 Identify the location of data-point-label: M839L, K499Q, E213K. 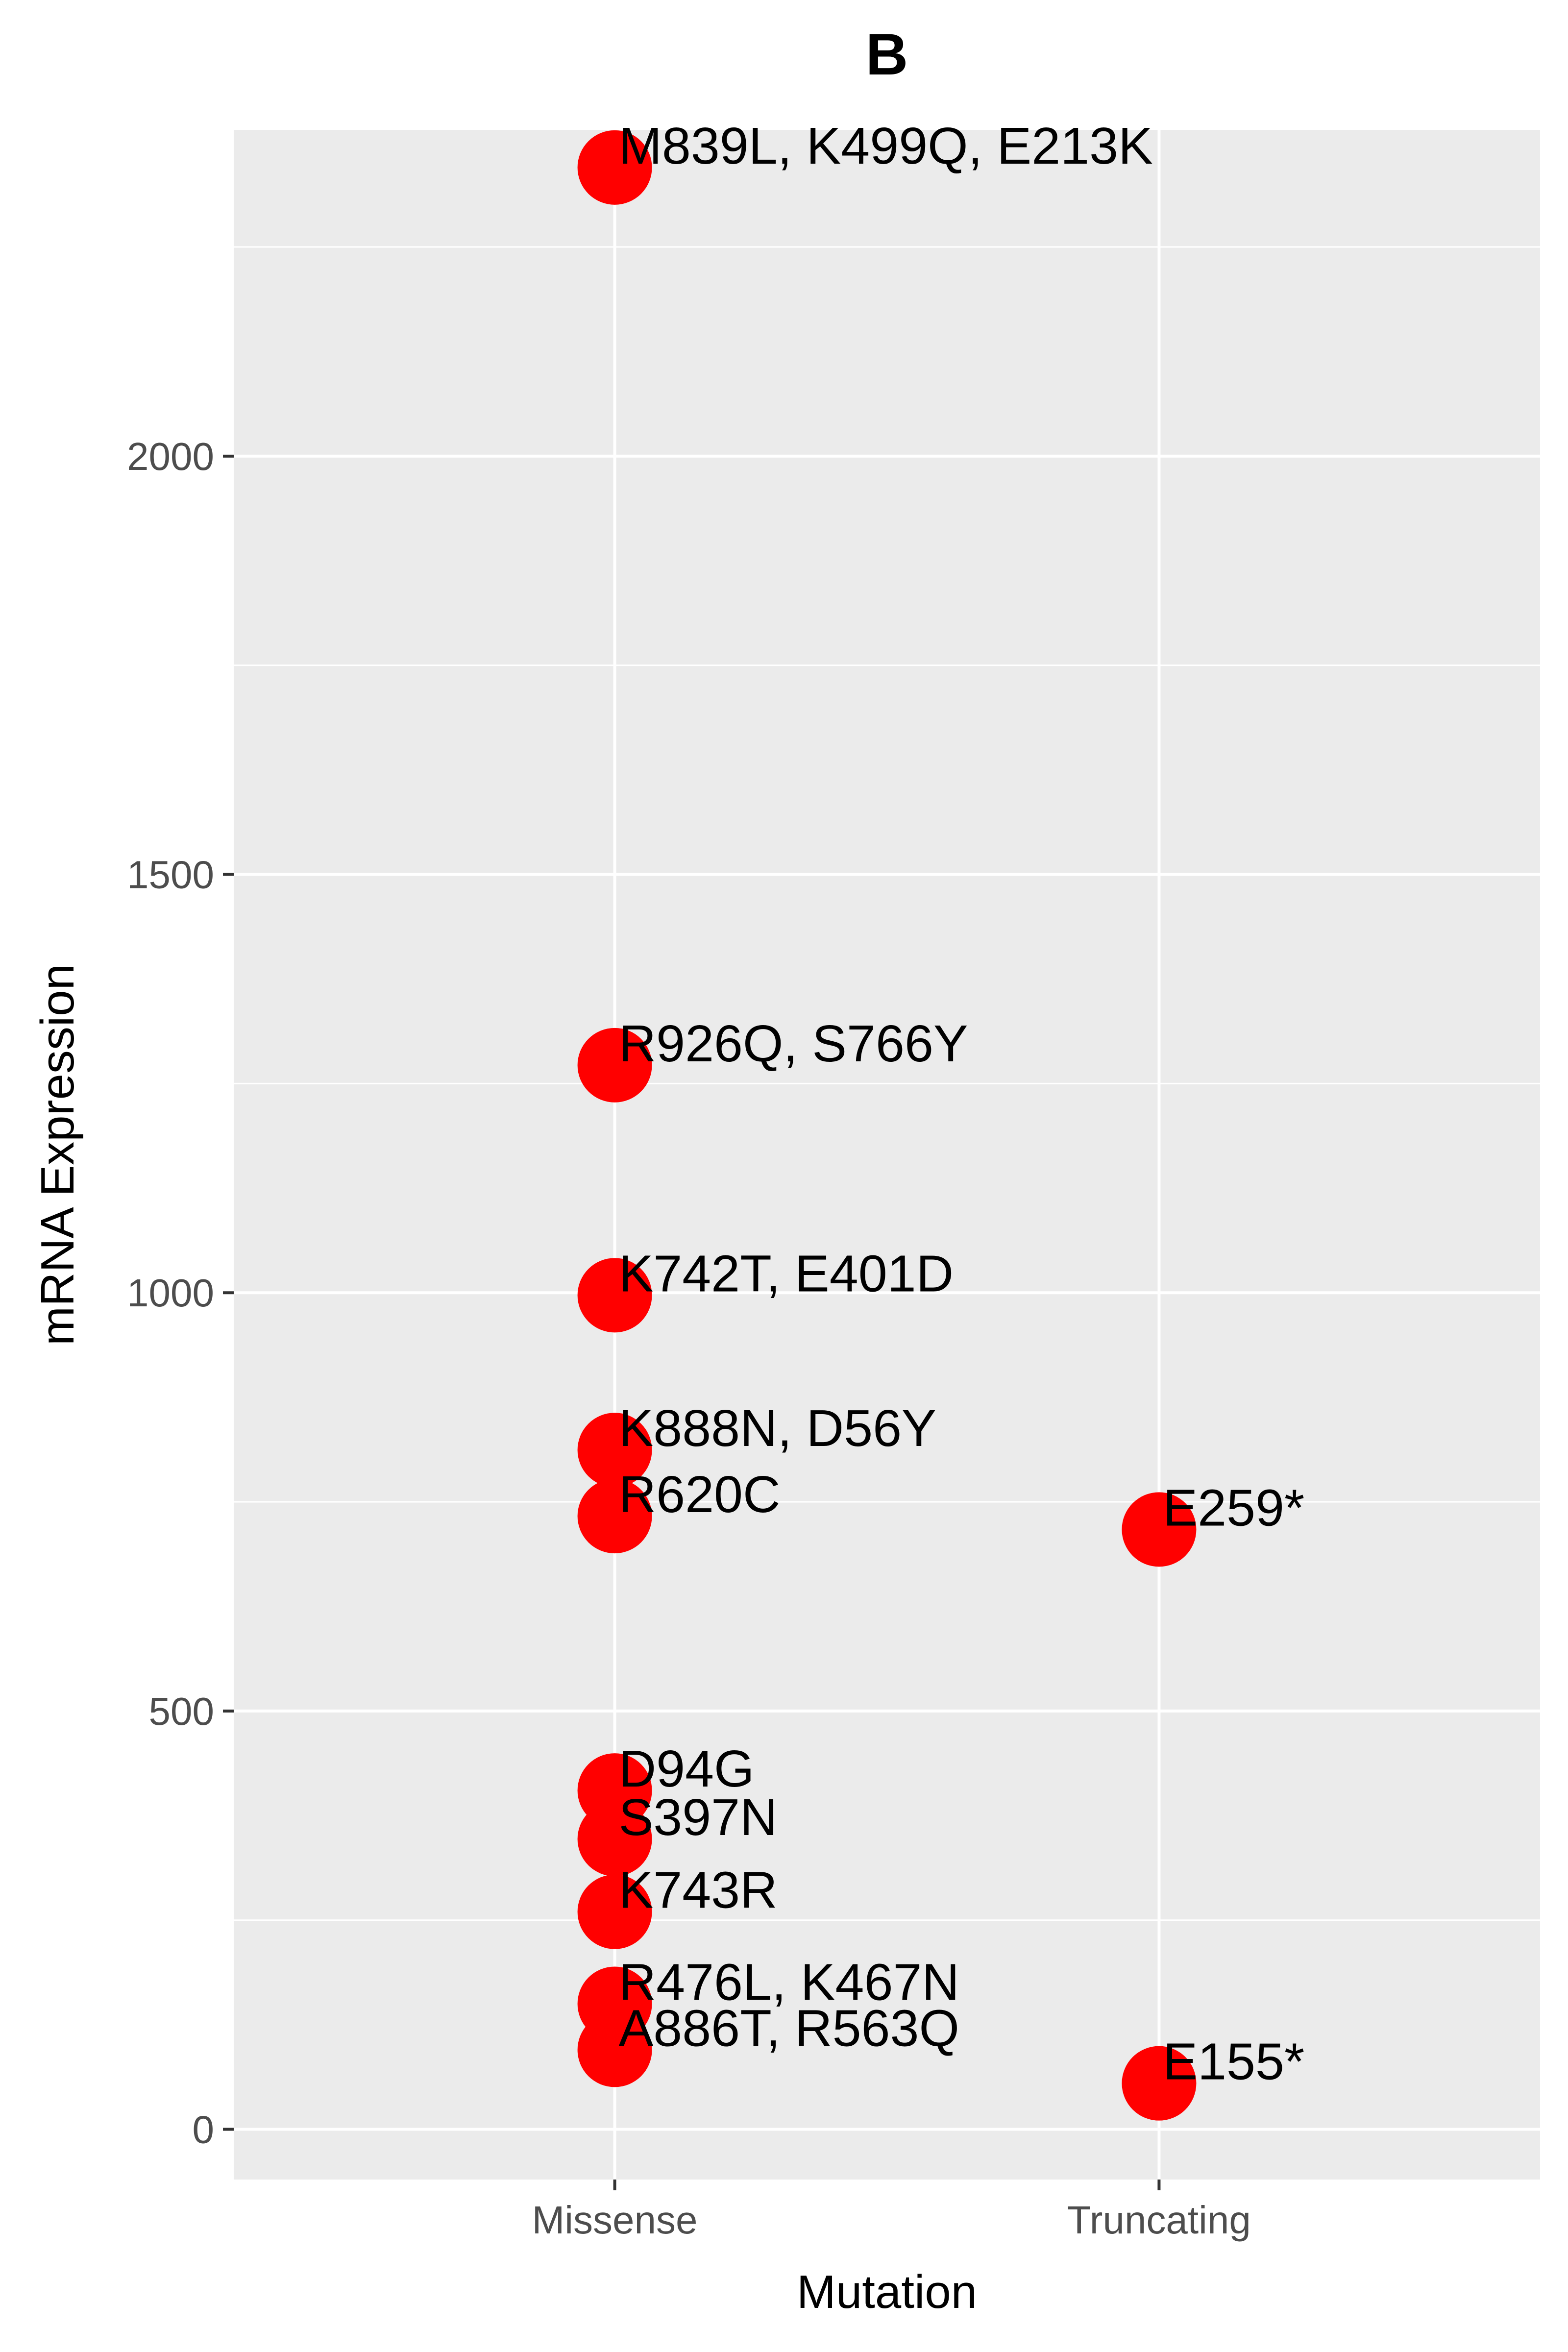
(886, 146).